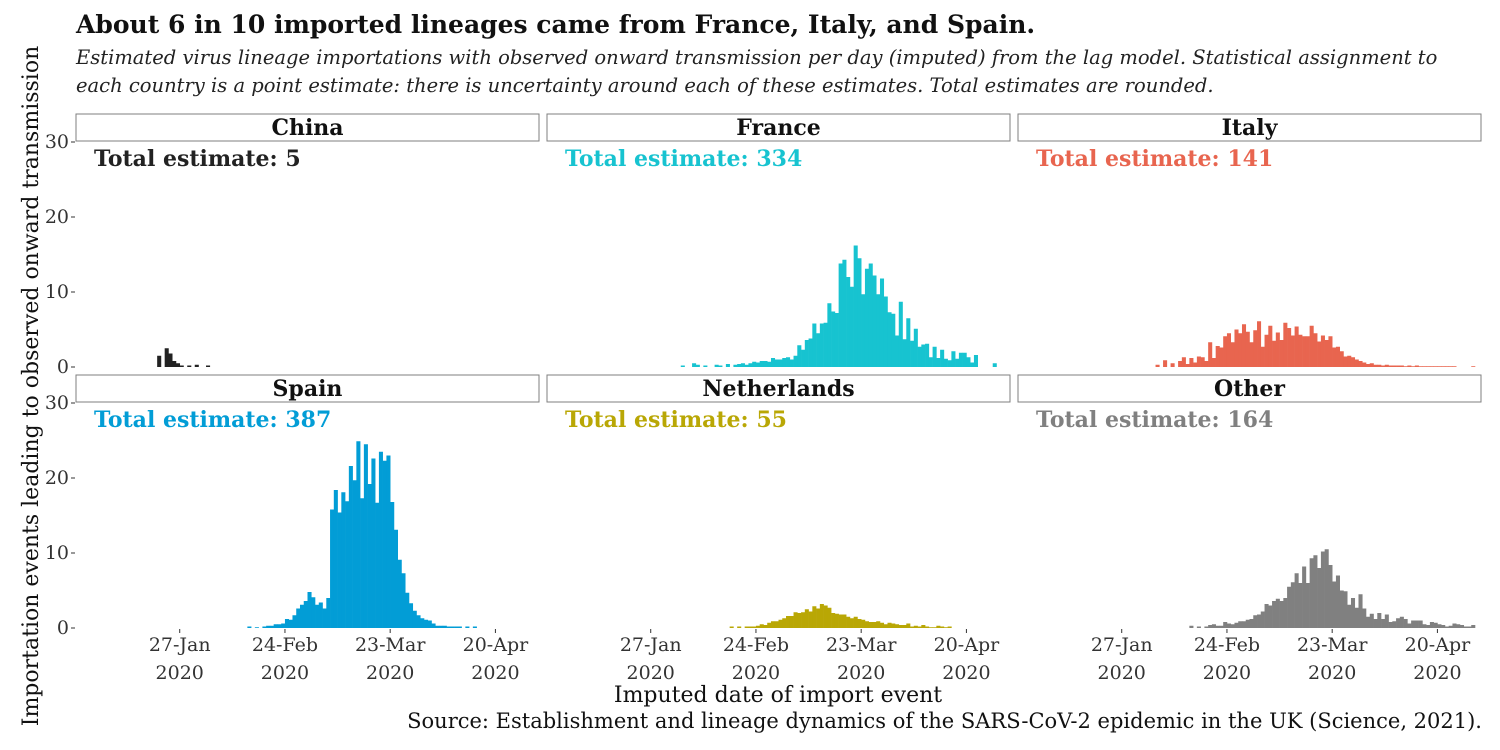 This screenshot has width=1500, height=750. I want to click on y-tick-label: 0, so click(63, 628).